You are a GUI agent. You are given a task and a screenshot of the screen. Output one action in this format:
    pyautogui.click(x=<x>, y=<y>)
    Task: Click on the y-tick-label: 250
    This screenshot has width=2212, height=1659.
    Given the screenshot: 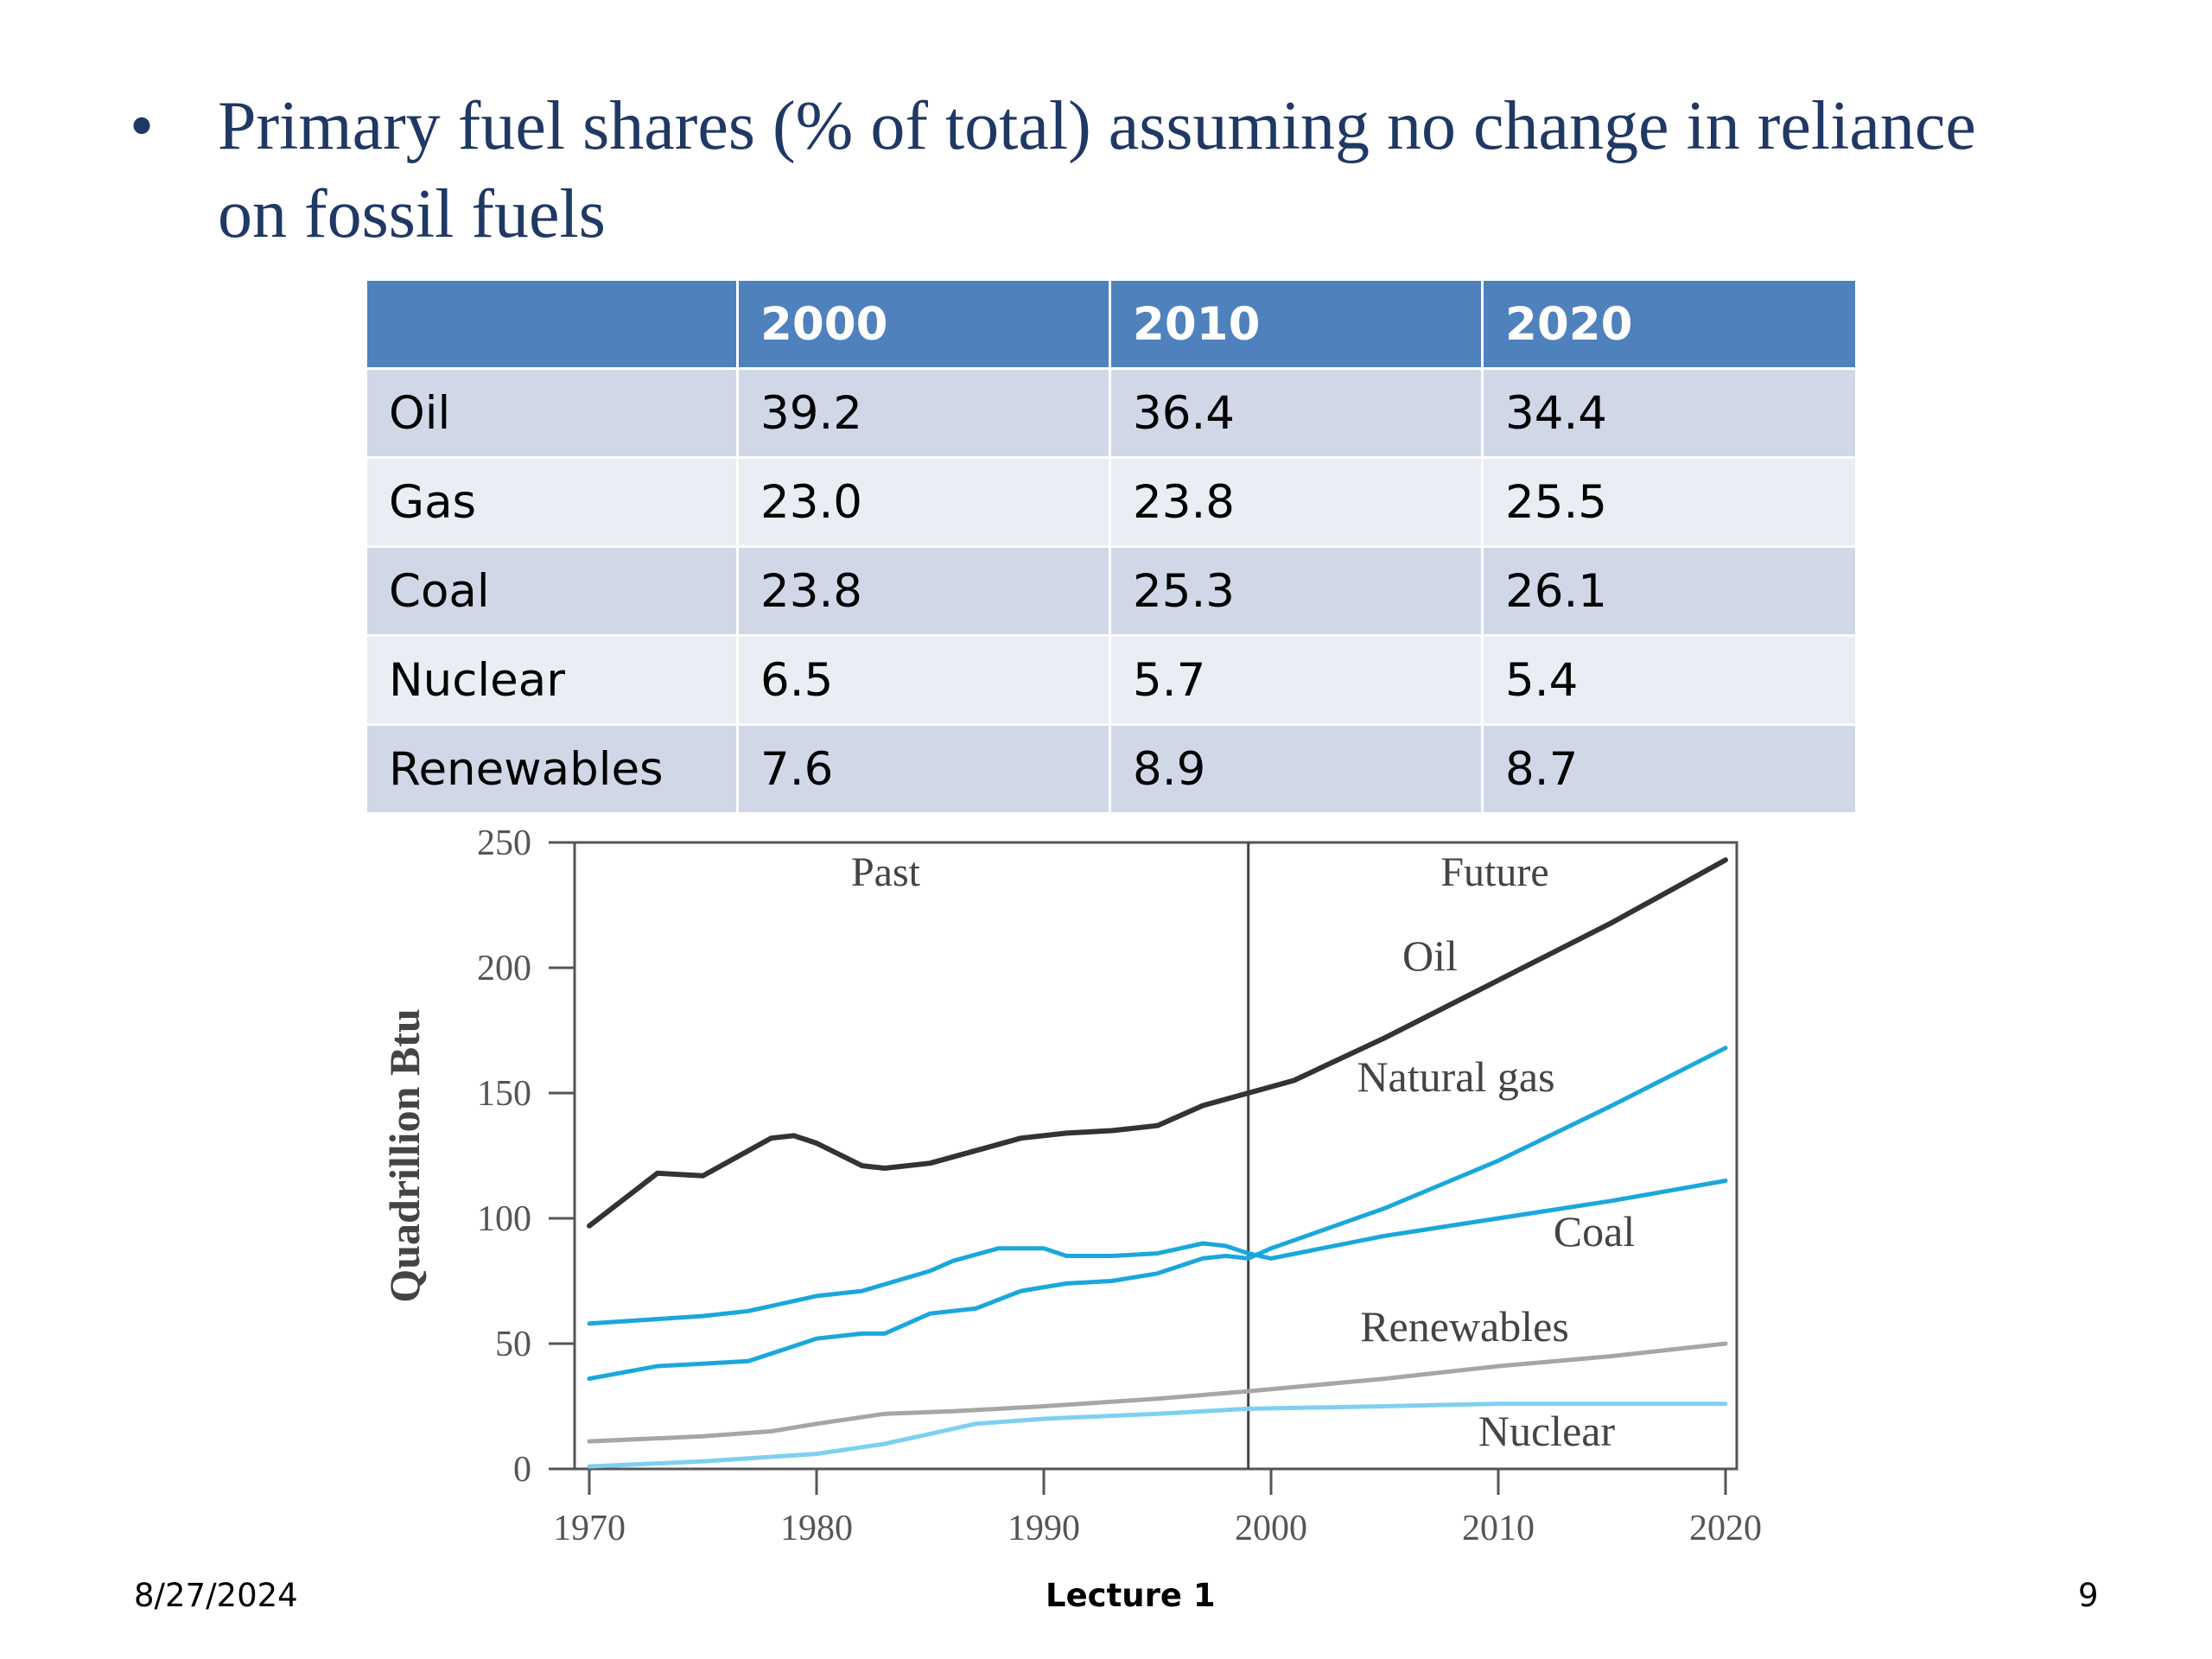 What is the action you would take?
    pyautogui.click(x=504, y=843)
    